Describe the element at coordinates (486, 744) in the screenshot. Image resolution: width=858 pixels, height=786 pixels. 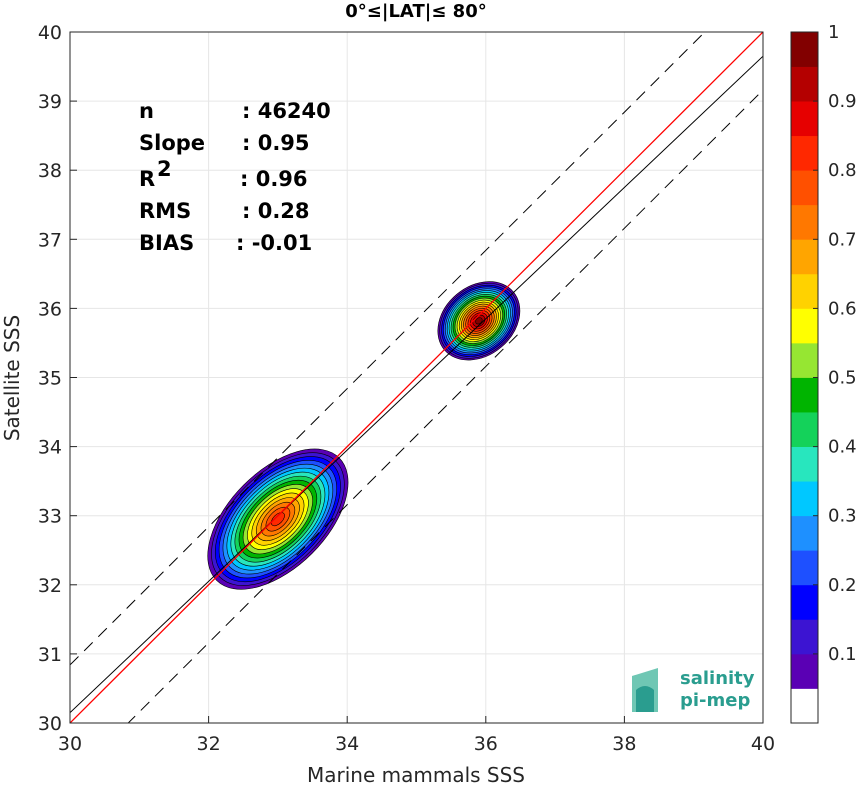
I see `x-tick-label: 36` at that location.